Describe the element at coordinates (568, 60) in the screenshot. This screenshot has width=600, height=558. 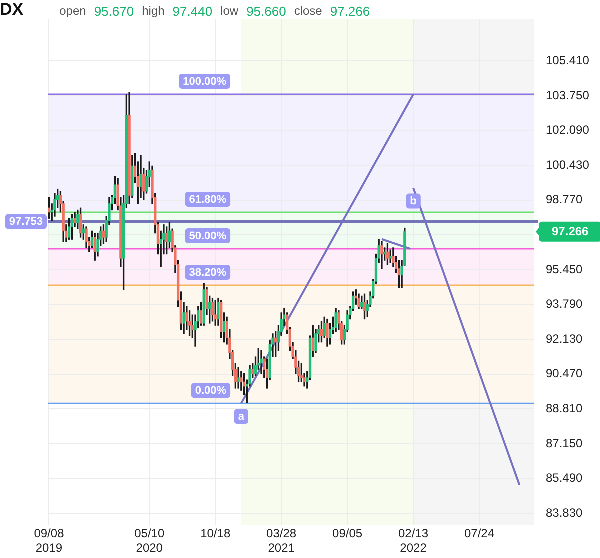
I see `y-tick-label: 105.410` at that location.